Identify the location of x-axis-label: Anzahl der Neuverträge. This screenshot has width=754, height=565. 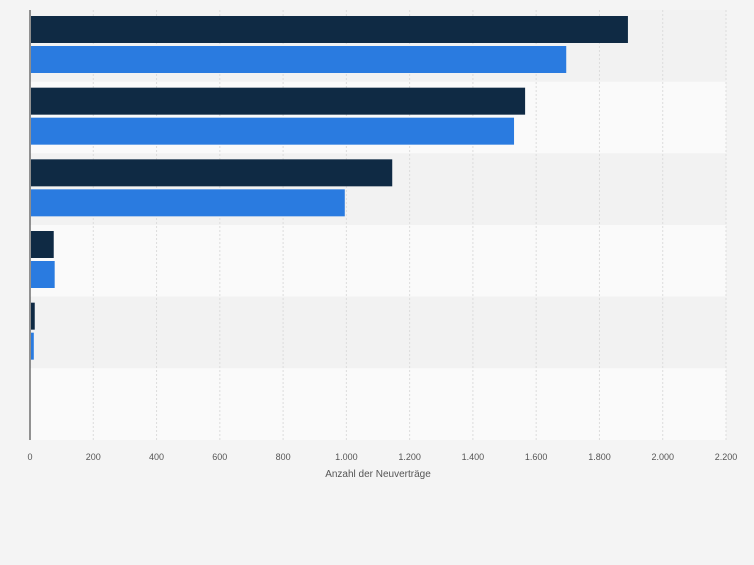
(378, 474).